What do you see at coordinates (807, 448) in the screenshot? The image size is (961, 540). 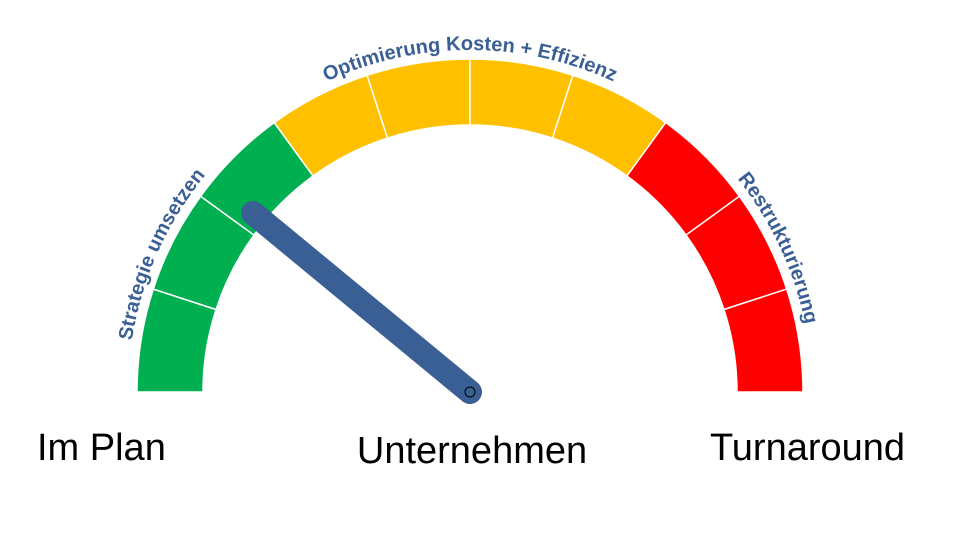 I see `right-label: Turnaround` at bounding box center [807, 448].